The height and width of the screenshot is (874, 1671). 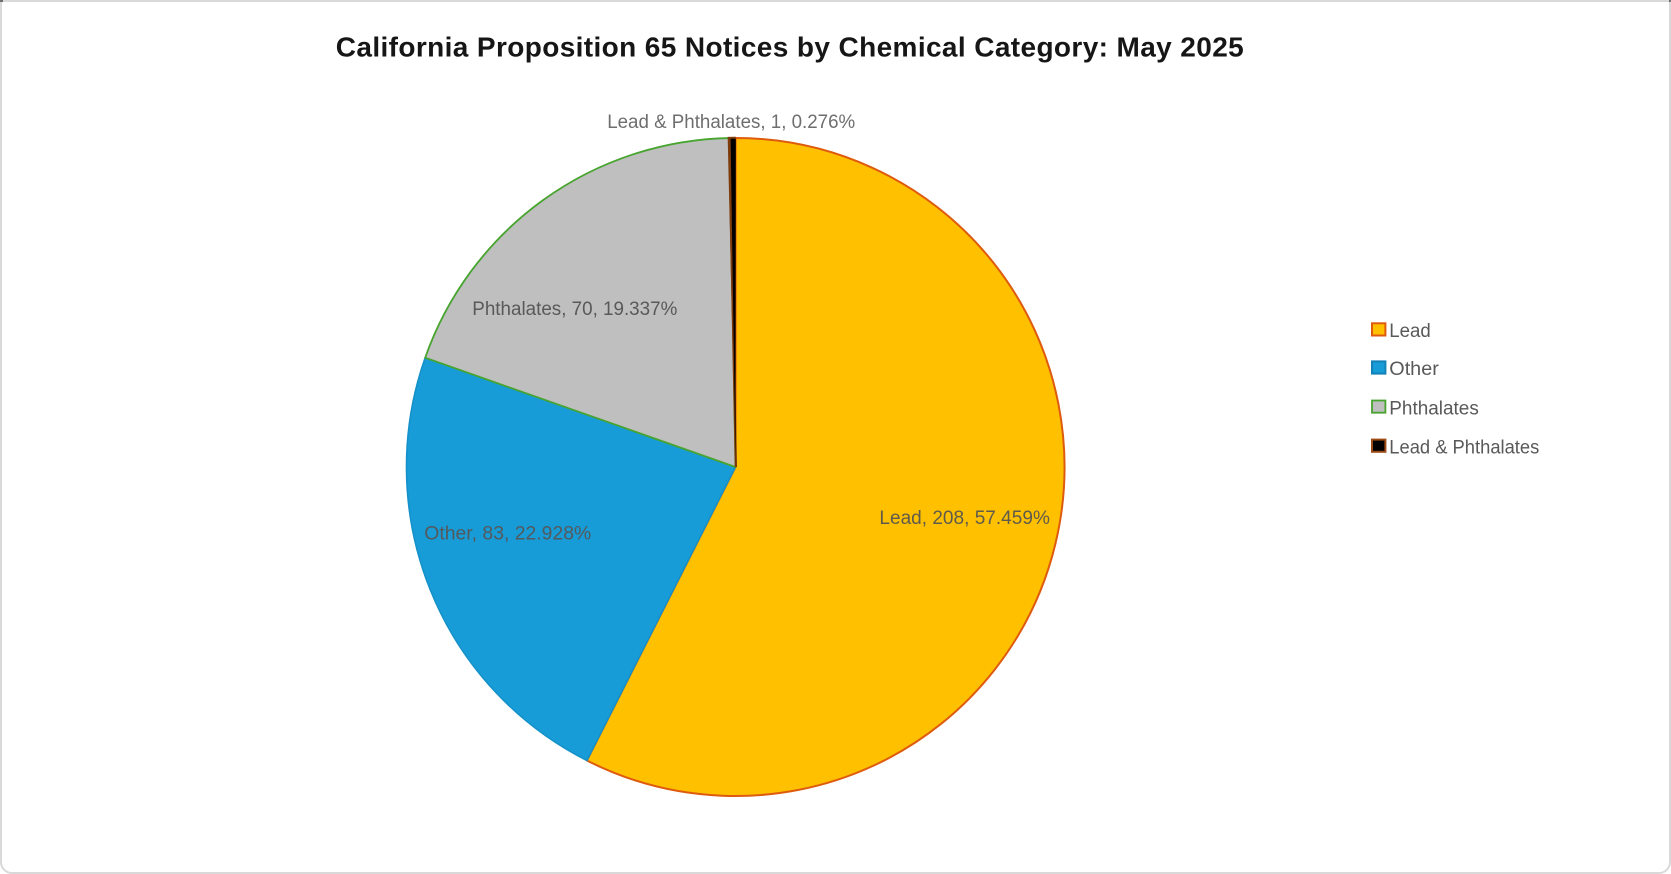 What do you see at coordinates (1410, 331) in the screenshot?
I see `svg-text: Lead` at bounding box center [1410, 331].